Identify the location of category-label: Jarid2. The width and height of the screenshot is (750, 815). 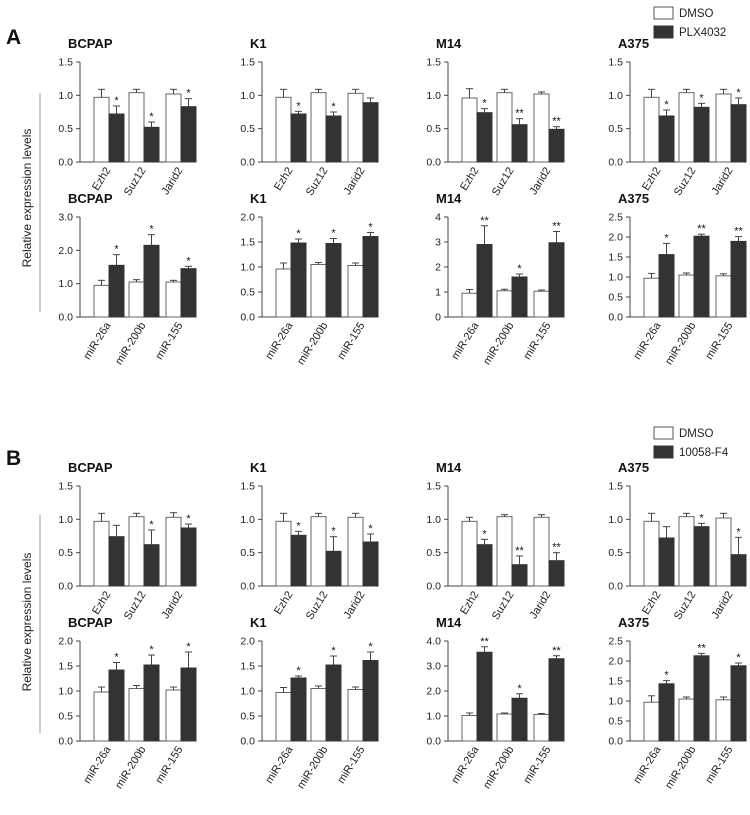
(172, 181).